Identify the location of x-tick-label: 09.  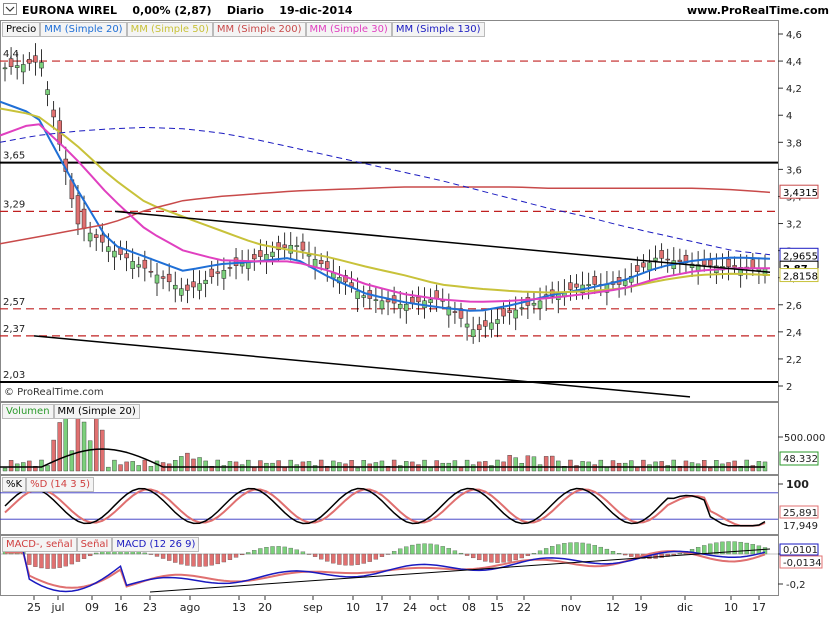
(92, 607).